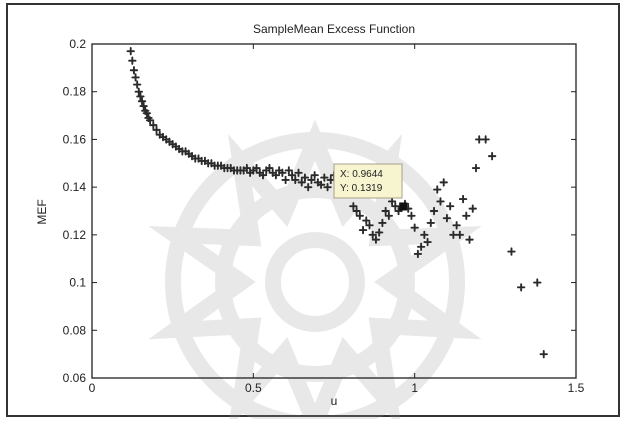 The width and height of the screenshot is (626, 424). What do you see at coordinates (403, 206) in the screenshot?
I see `data-tip-marker` at bounding box center [403, 206].